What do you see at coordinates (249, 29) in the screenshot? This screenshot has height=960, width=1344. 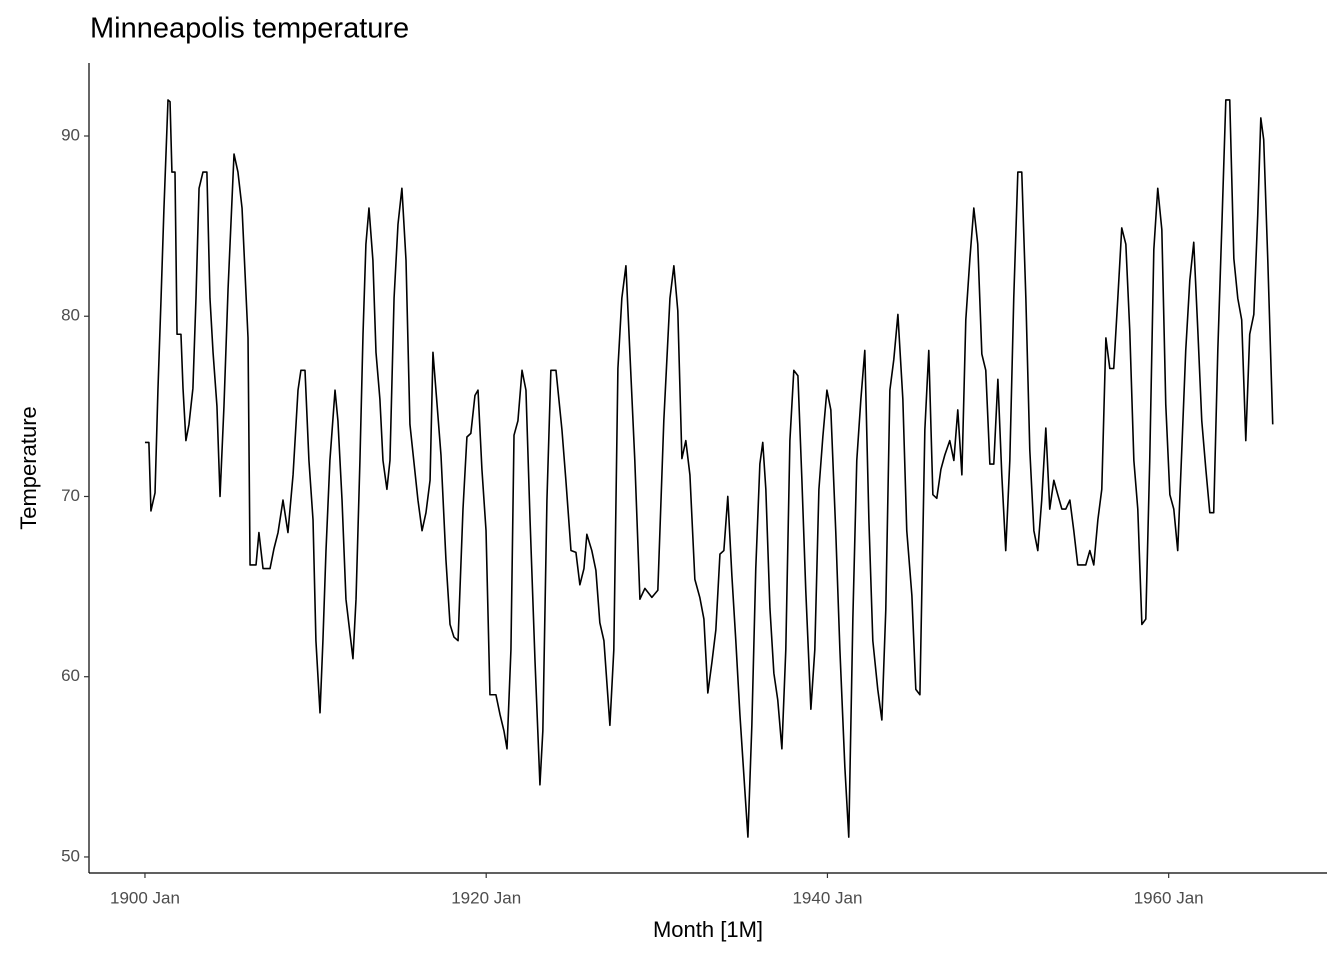 I see `chart-title: Minneapolis temperature` at bounding box center [249, 29].